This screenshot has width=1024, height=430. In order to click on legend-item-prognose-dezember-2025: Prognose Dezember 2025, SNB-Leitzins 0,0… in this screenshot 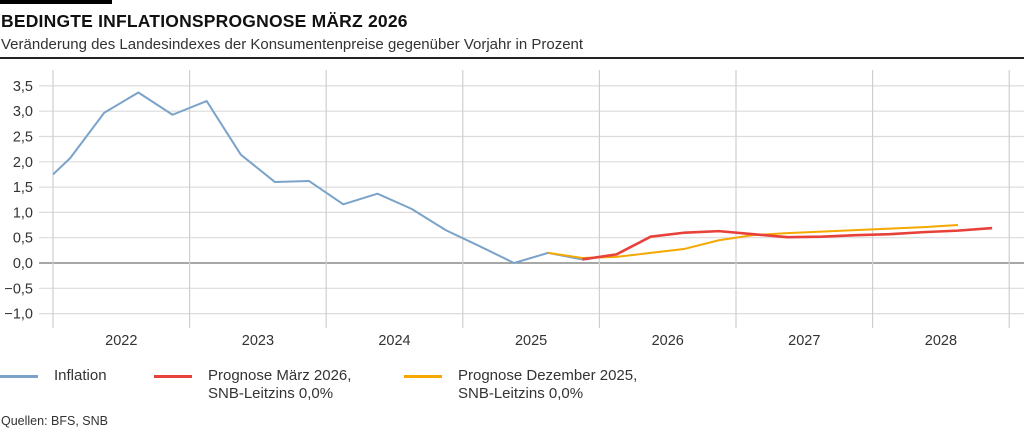, I will do `click(520, 385)`.